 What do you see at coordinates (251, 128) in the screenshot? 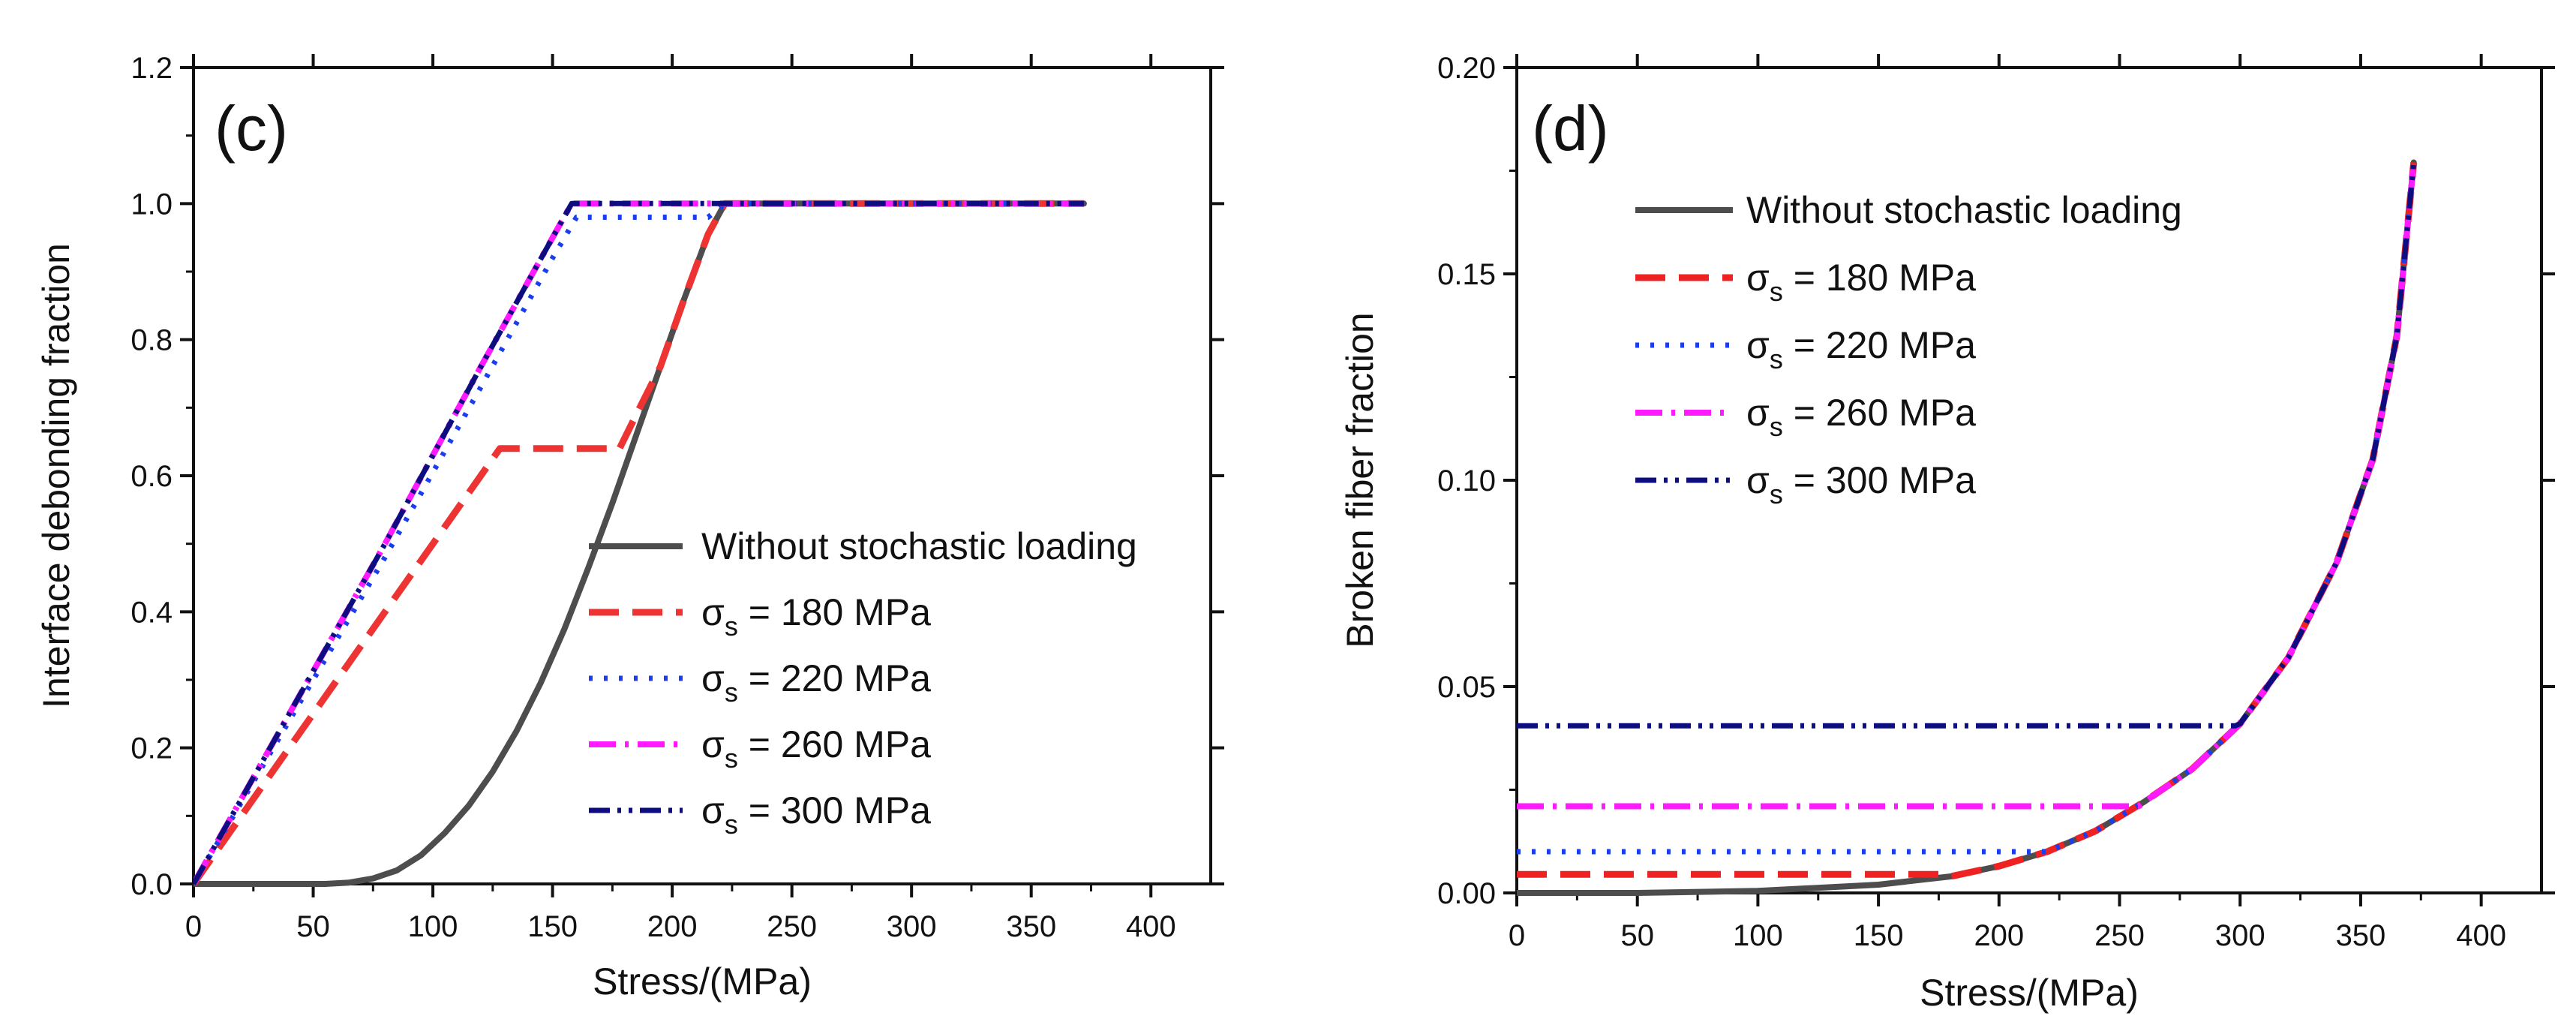
I see `panel-label: (c)` at bounding box center [251, 128].